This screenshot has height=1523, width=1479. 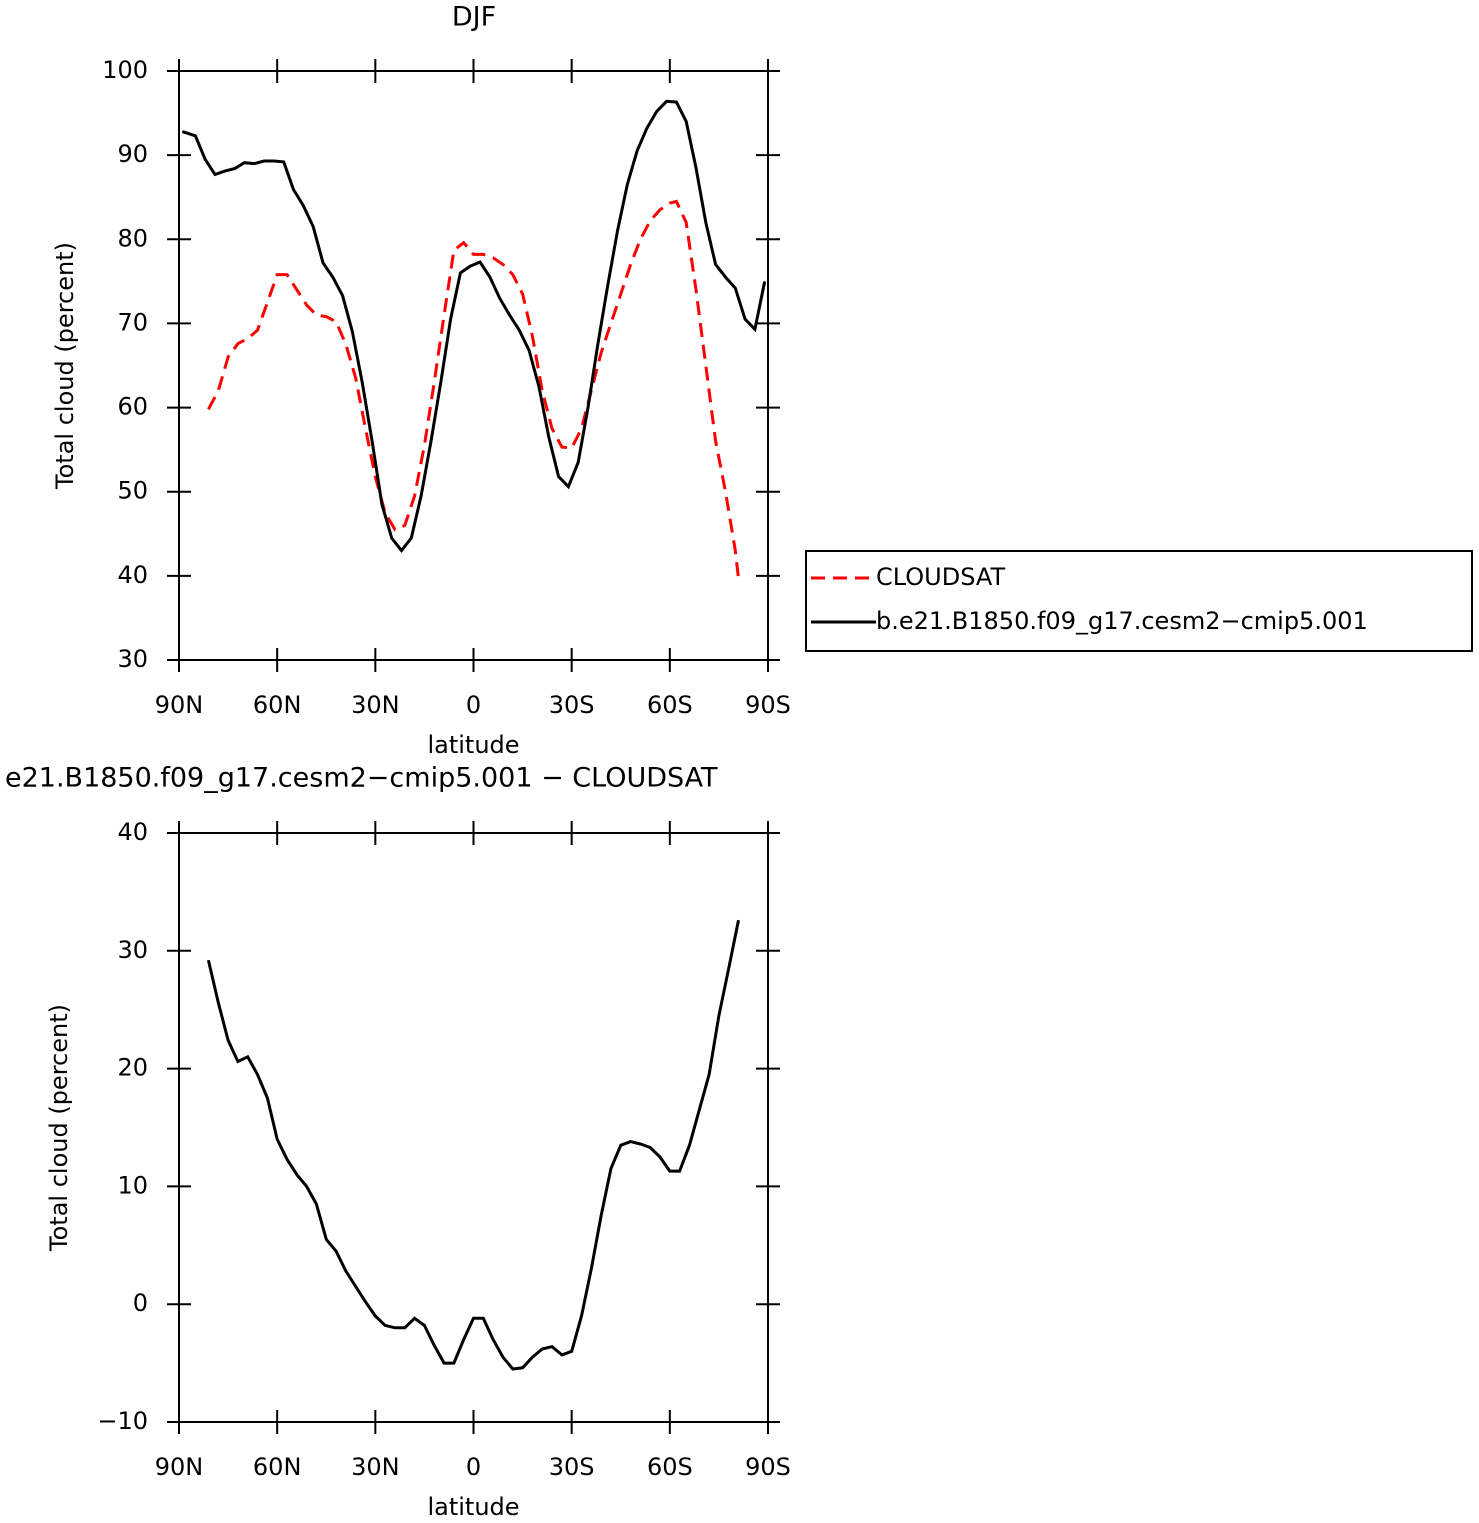 What do you see at coordinates (1139, 601) in the screenshot?
I see `legend-box` at bounding box center [1139, 601].